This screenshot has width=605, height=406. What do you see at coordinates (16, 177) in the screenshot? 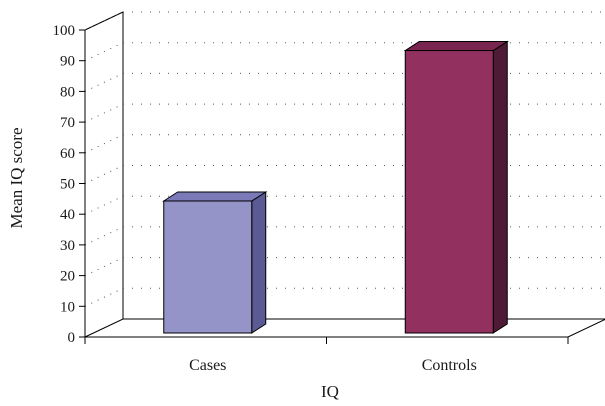
I see `y-axis-title: Mean IQ score` at bounding box center [16, 177].